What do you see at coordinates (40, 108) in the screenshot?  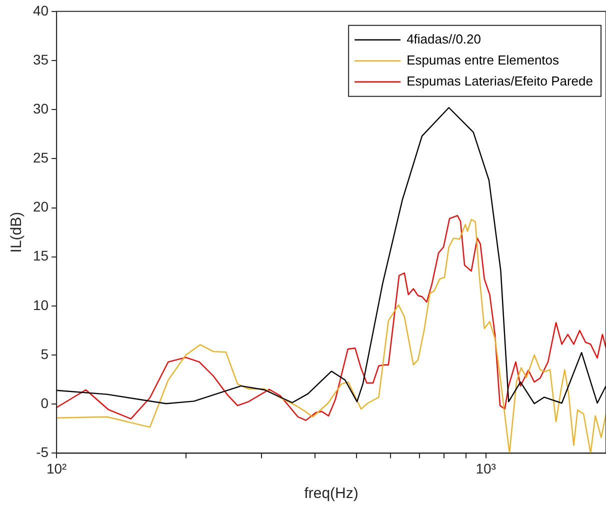 I see `y-tick-label: 30` at bounding box center [40, 108].